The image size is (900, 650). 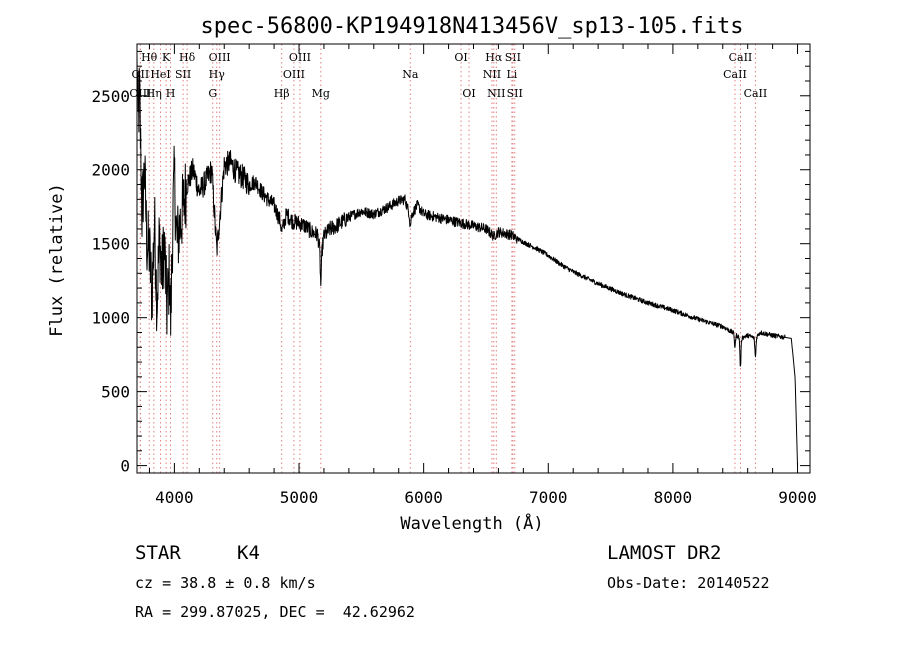 I want to click on line-marker-label: Hη, so click(x=154, y=93).